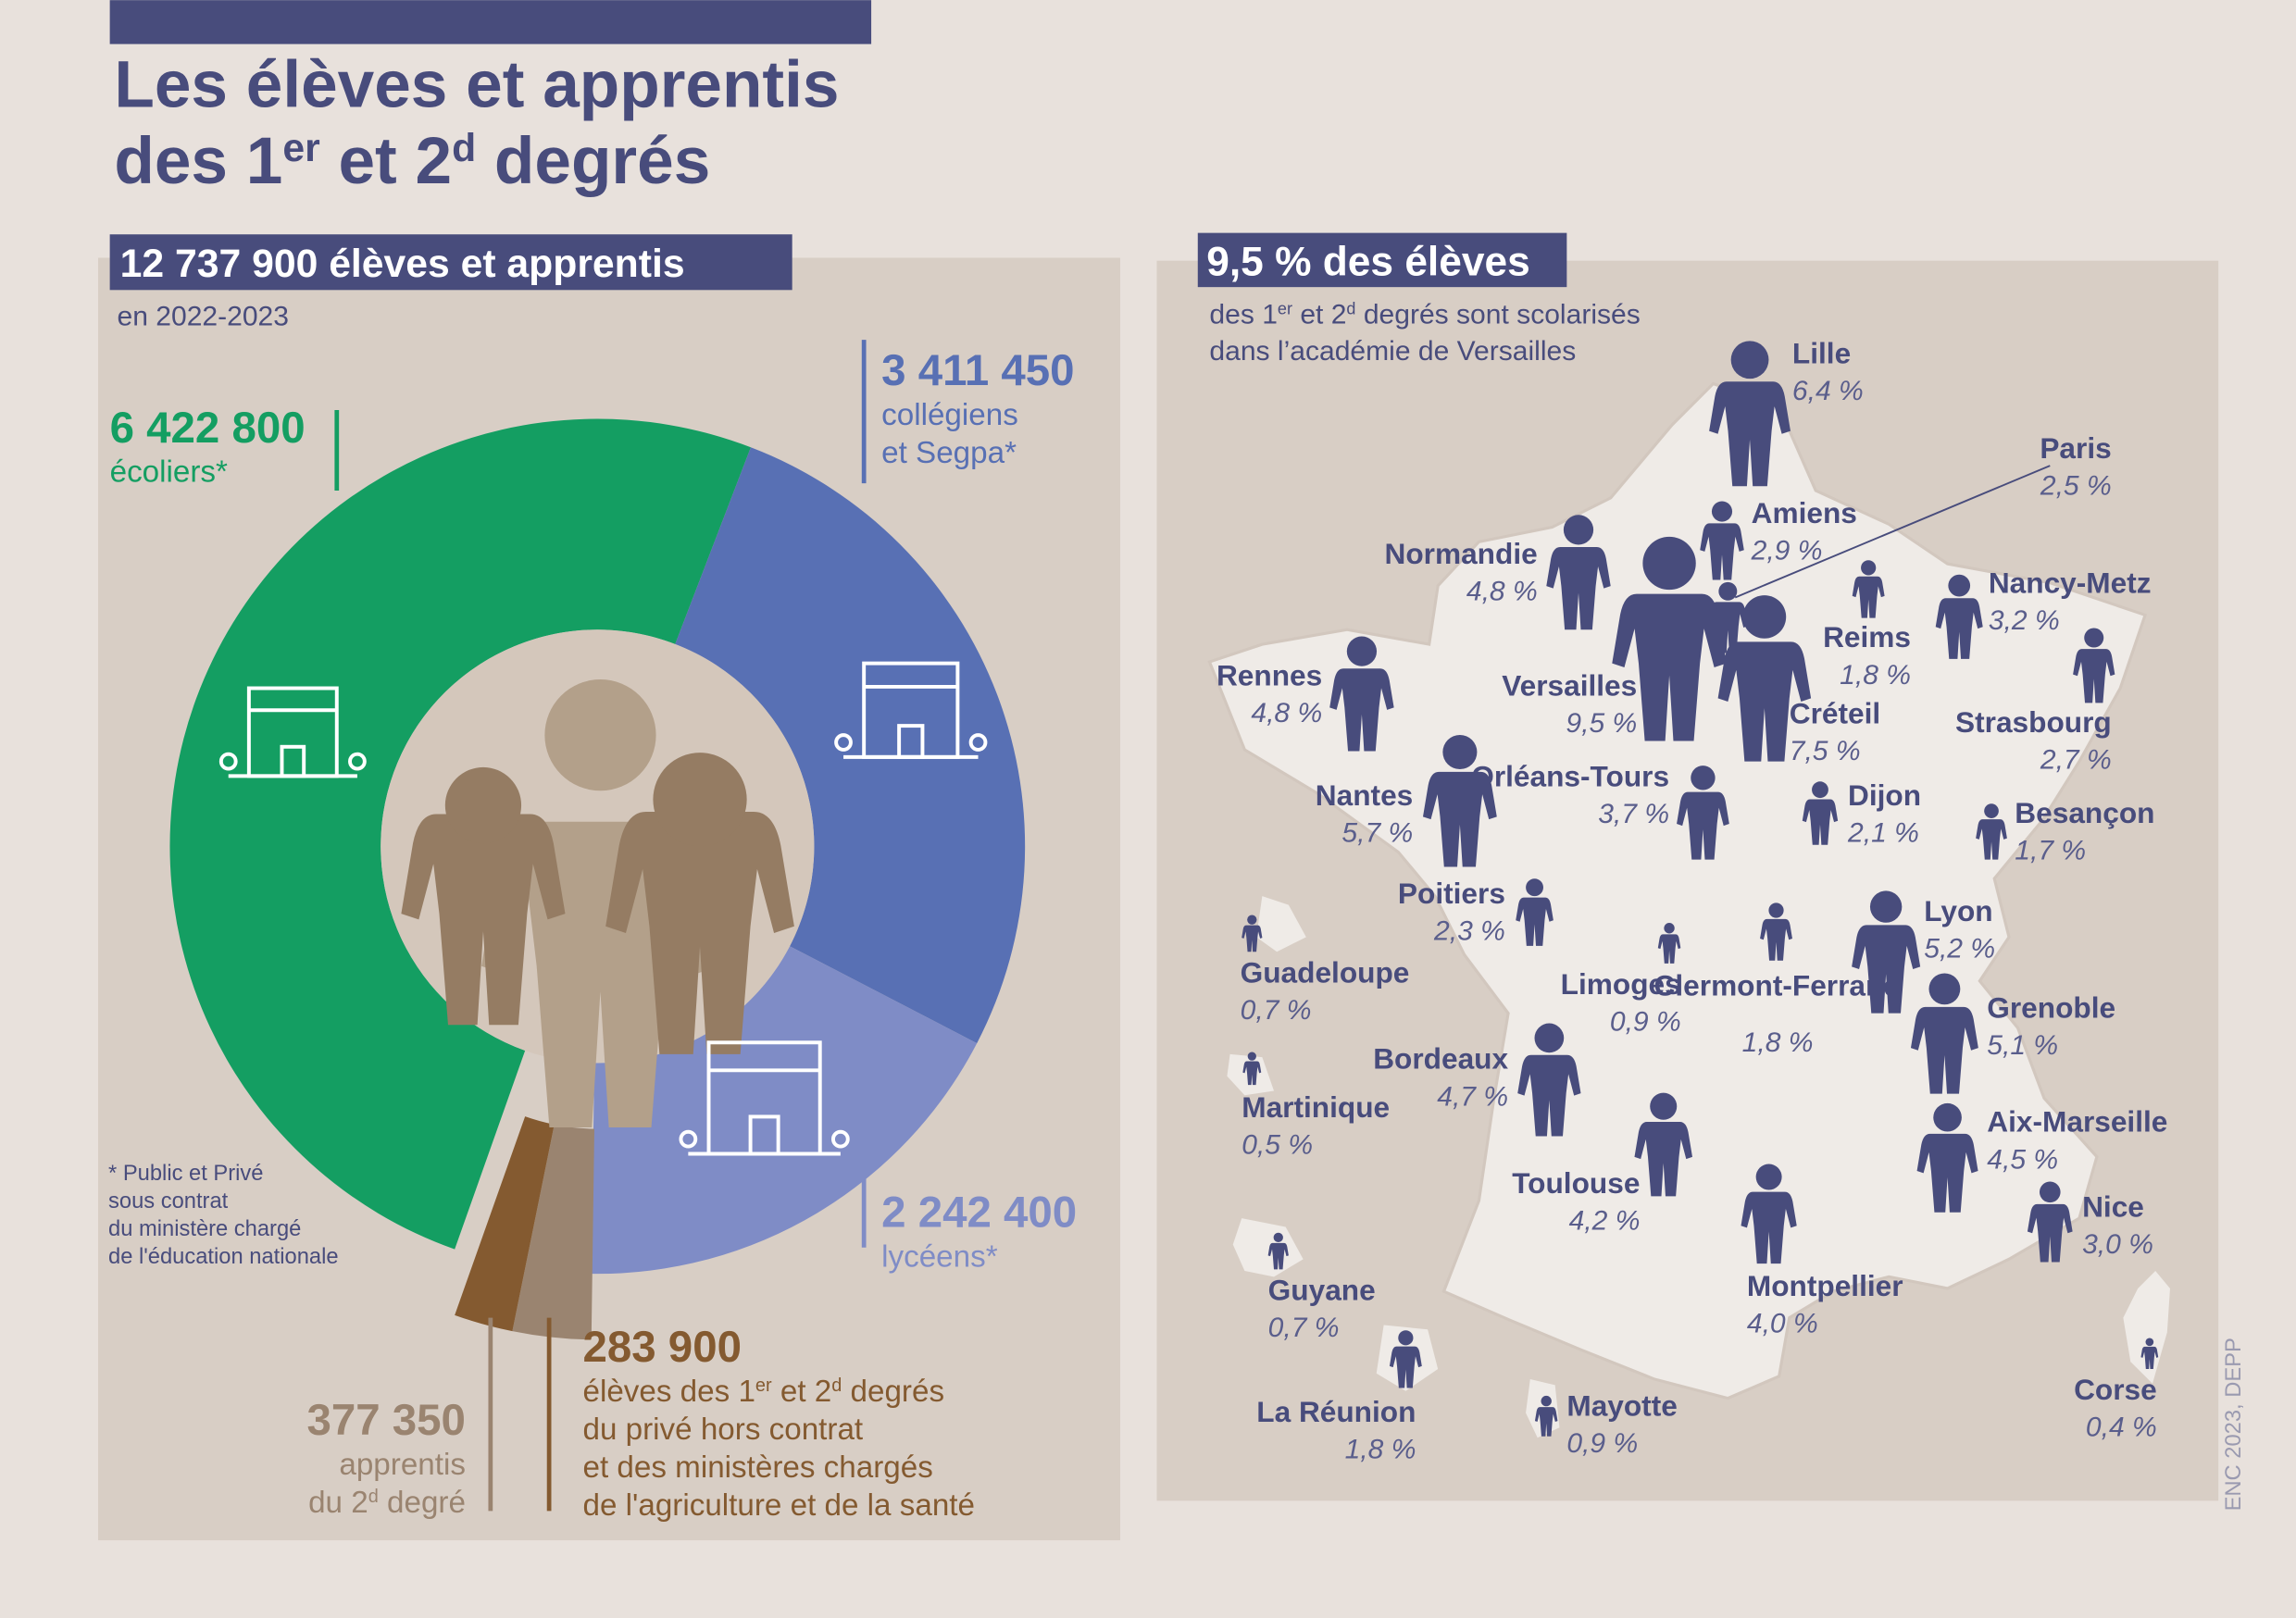  What do you see at coordinates (553, 1232) in the screenshot?
I see `donut-segment` at bounding box center [553, 1232].